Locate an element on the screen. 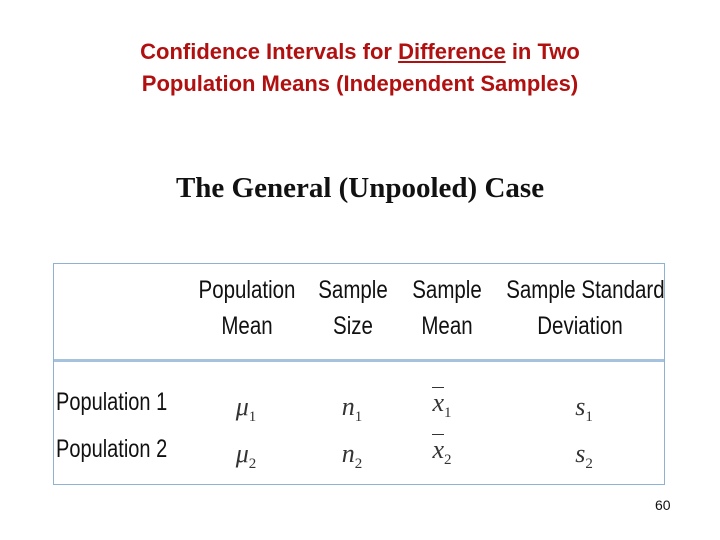  xbar-2-symbol: x2 is located at coordinates (442, 451).